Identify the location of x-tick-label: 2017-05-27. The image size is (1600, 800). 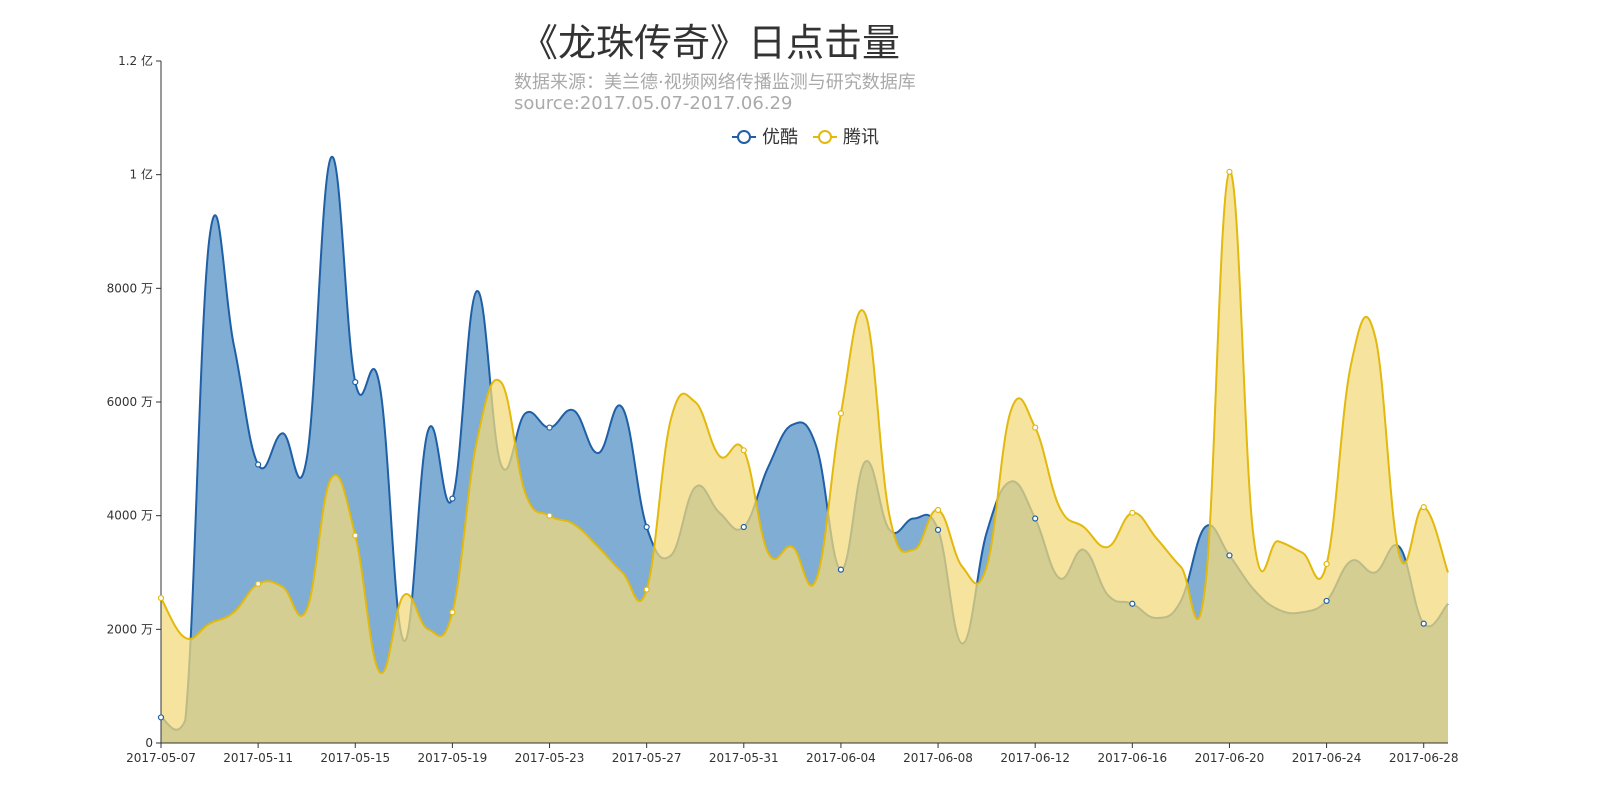
(647, 758).